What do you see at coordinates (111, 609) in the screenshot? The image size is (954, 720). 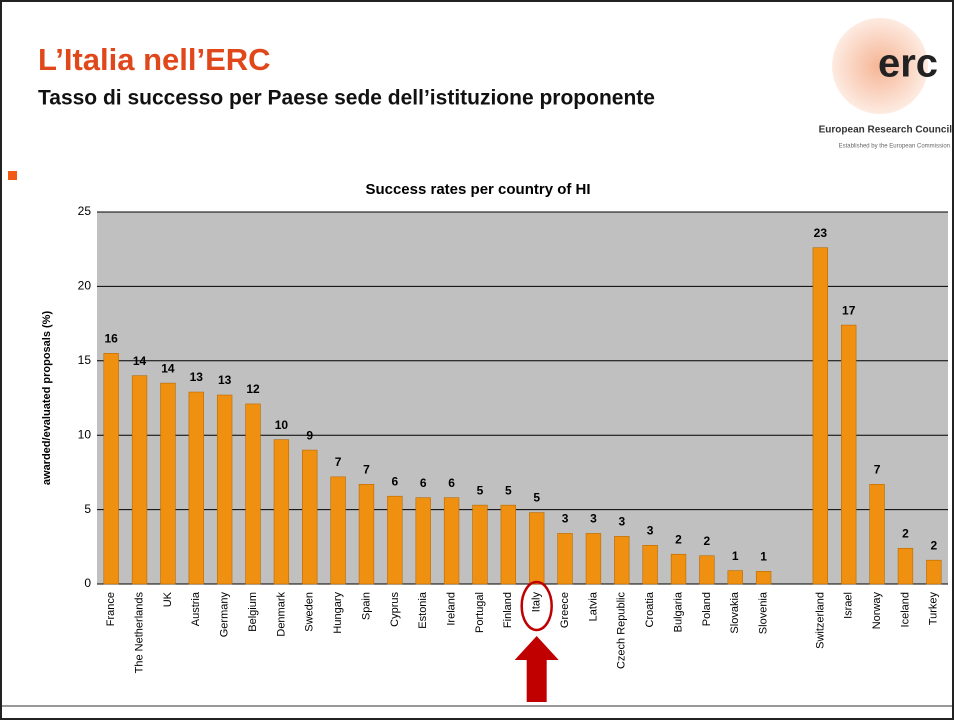 I see `x-tick-label: France` at bounding box center [111, 609].